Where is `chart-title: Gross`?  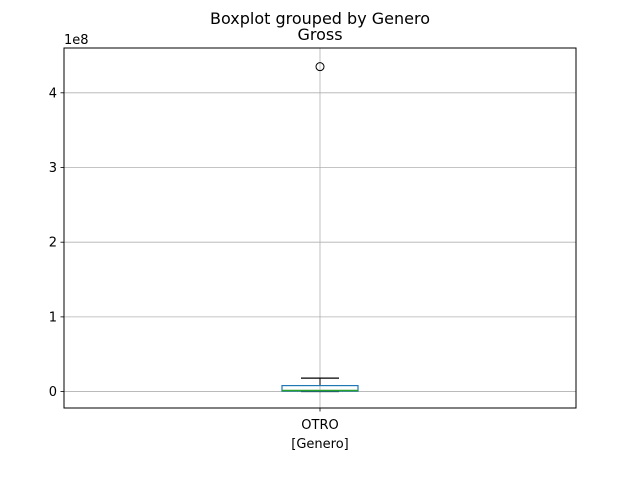 chart-title: Gross is located at coordinates (319, 34).